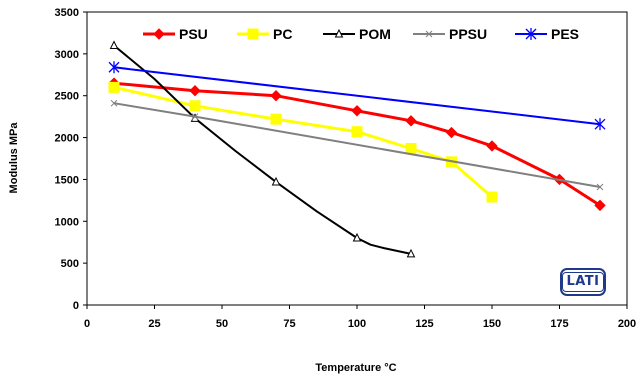 The height and width of the screenshot is (379, 637). Describe the element at coordinates (70, 264) in the screenshot. I see `y-tick-label: 500` at that location.